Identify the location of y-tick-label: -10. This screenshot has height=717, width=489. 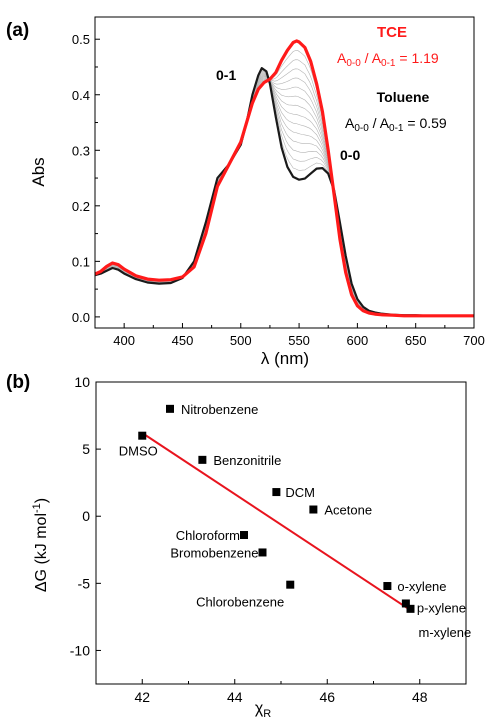
(80, 650).